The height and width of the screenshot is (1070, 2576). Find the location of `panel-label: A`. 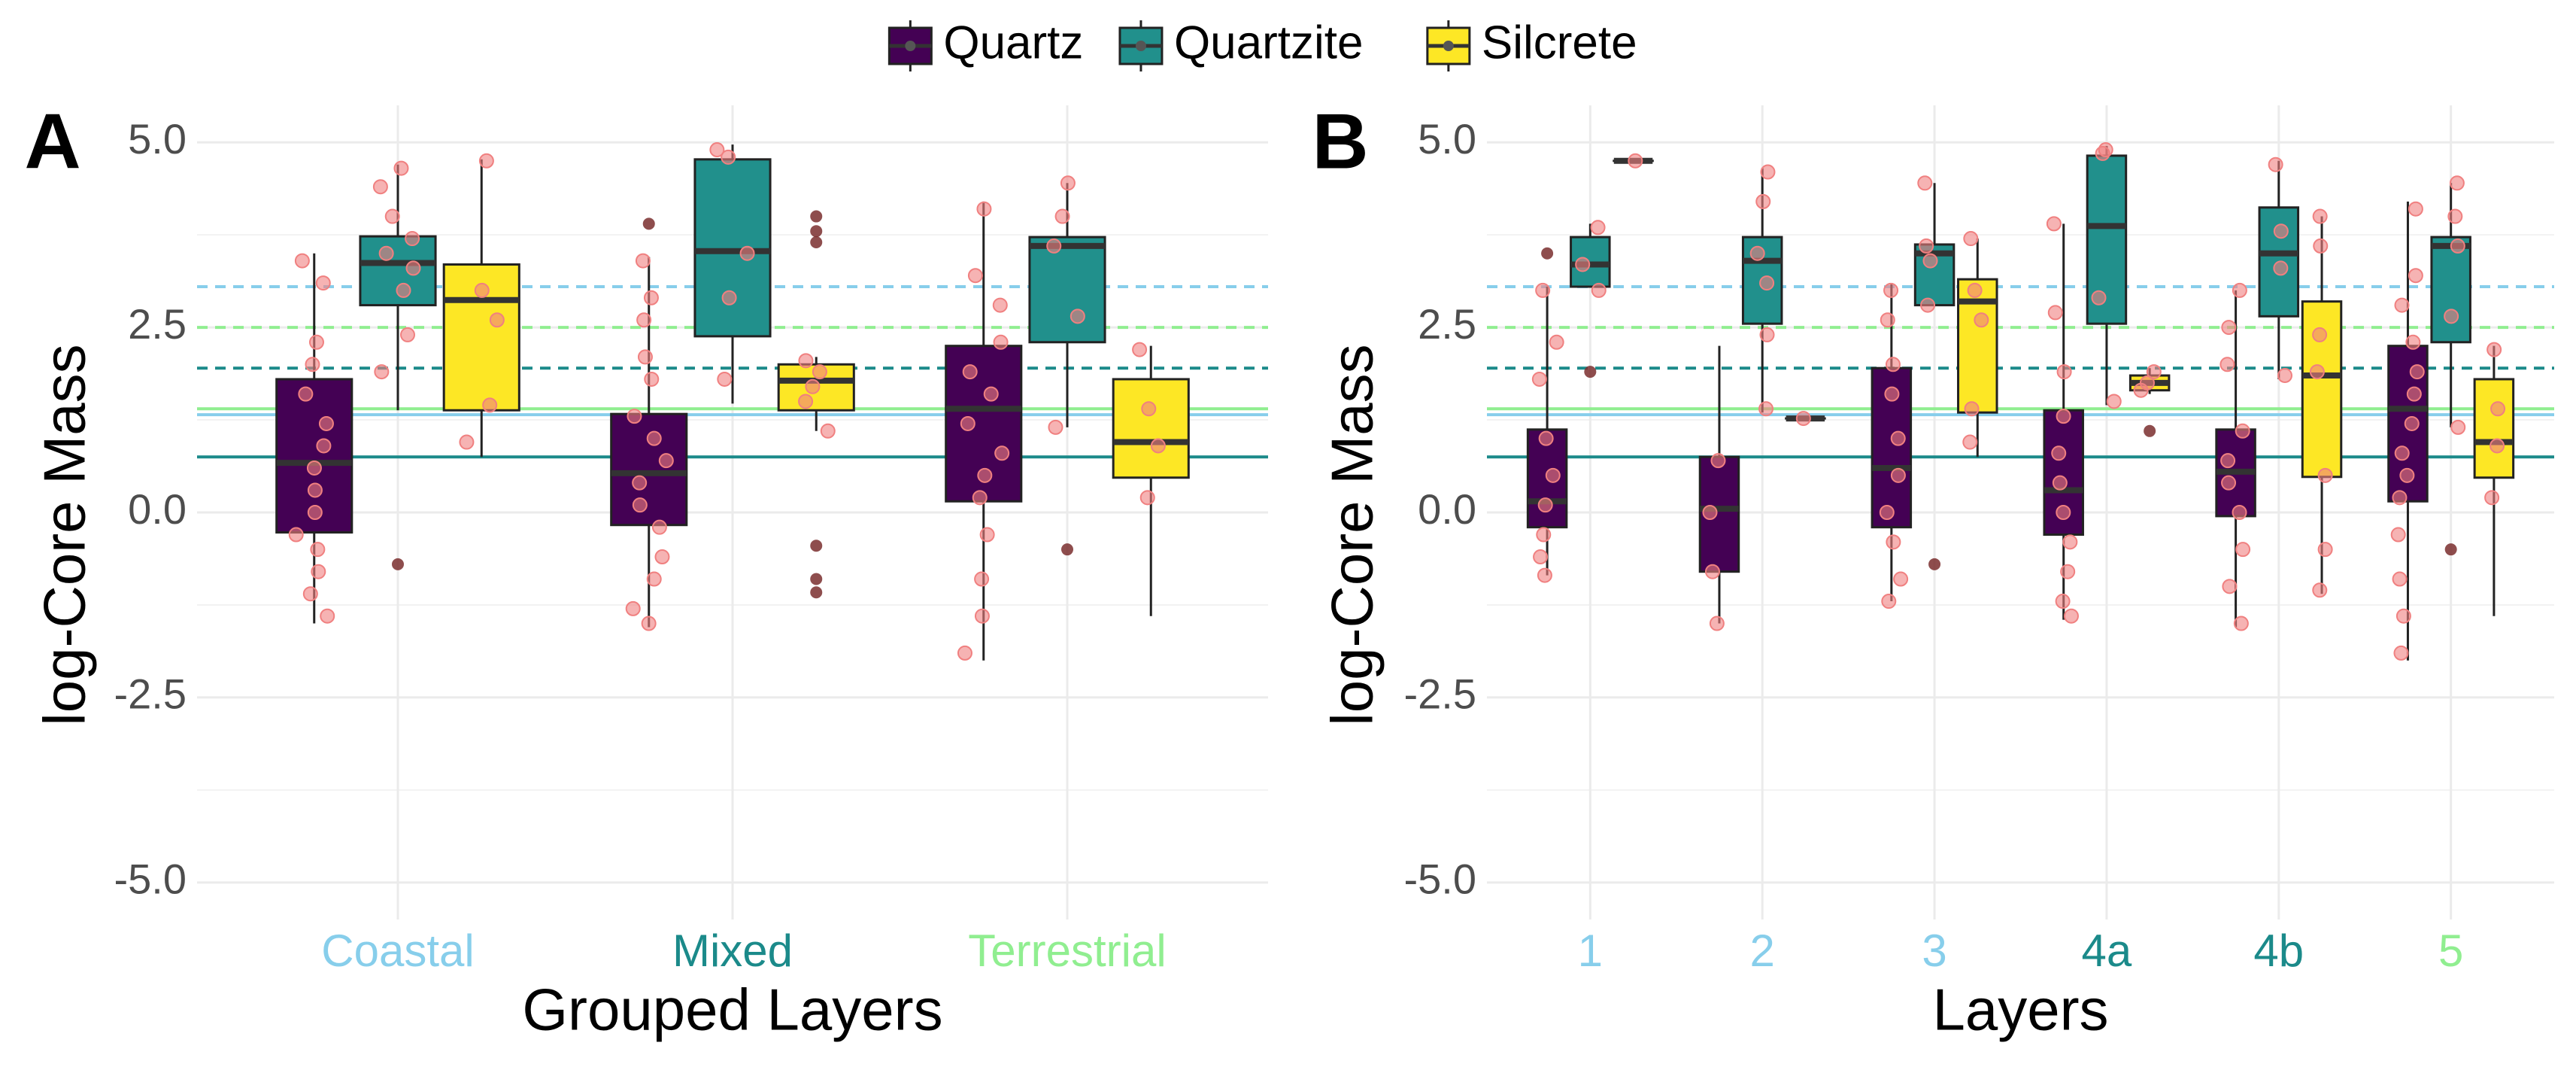

panel-label: A is located at coordinates (52, 141).